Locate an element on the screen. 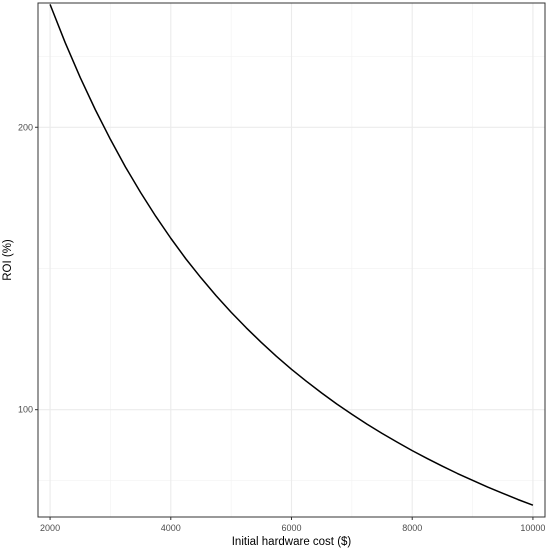 Image resolution: width=548 pixels, height=548 pixels. x-axis: 2000 4000 6000 8000 10000 is located at coordinates (292, 525).